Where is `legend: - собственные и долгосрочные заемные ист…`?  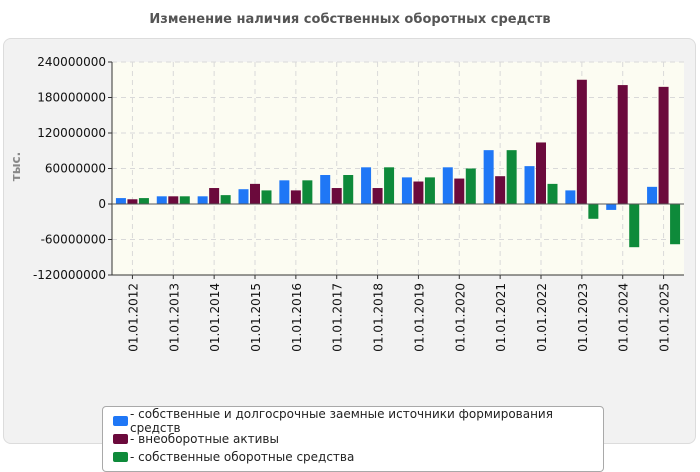
legend: - собственные и долгосрочные заемные ист… is located at coordinates (353, 439).